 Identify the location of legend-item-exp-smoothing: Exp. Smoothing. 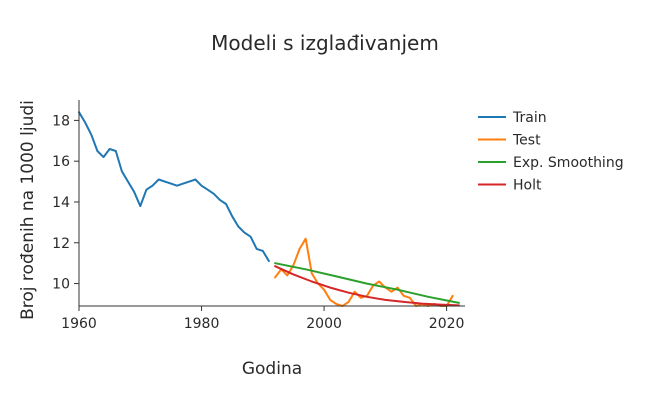
(551, 163).